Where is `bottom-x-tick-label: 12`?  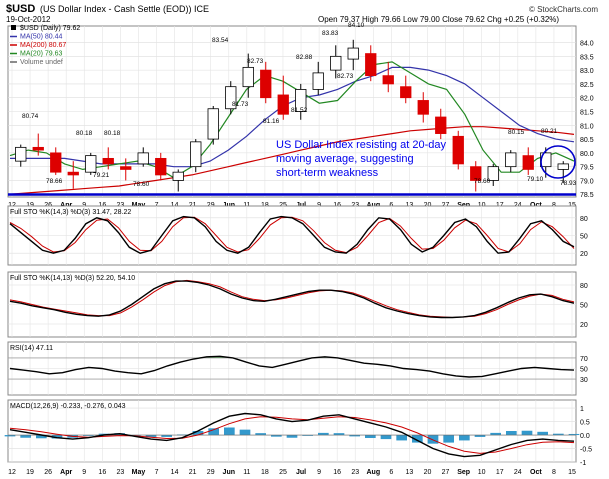 bottom-x-tick-label: 12 is located at coordinates (12, 472).